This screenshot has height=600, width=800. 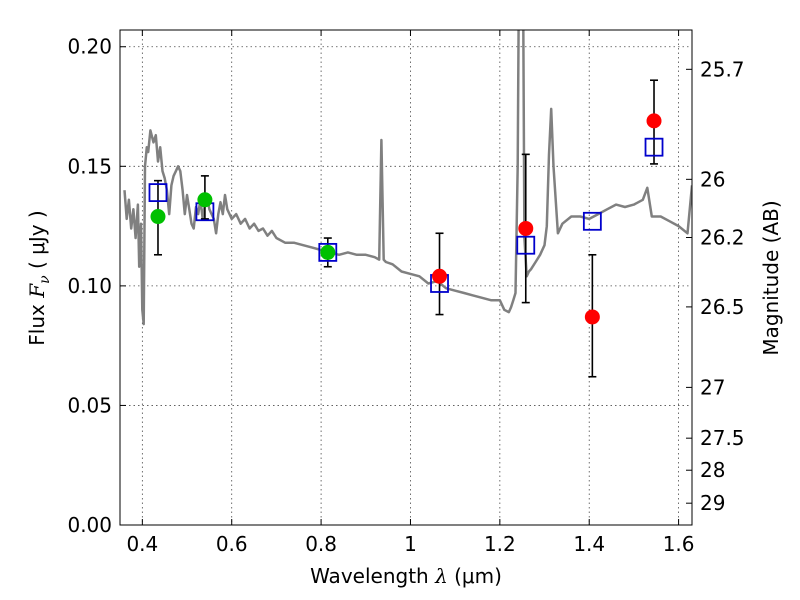 What do you see at coordinates (722, 307) in the screenshot?
I see `y2-tick-label: 26.5` at bounding box center [722, 307].